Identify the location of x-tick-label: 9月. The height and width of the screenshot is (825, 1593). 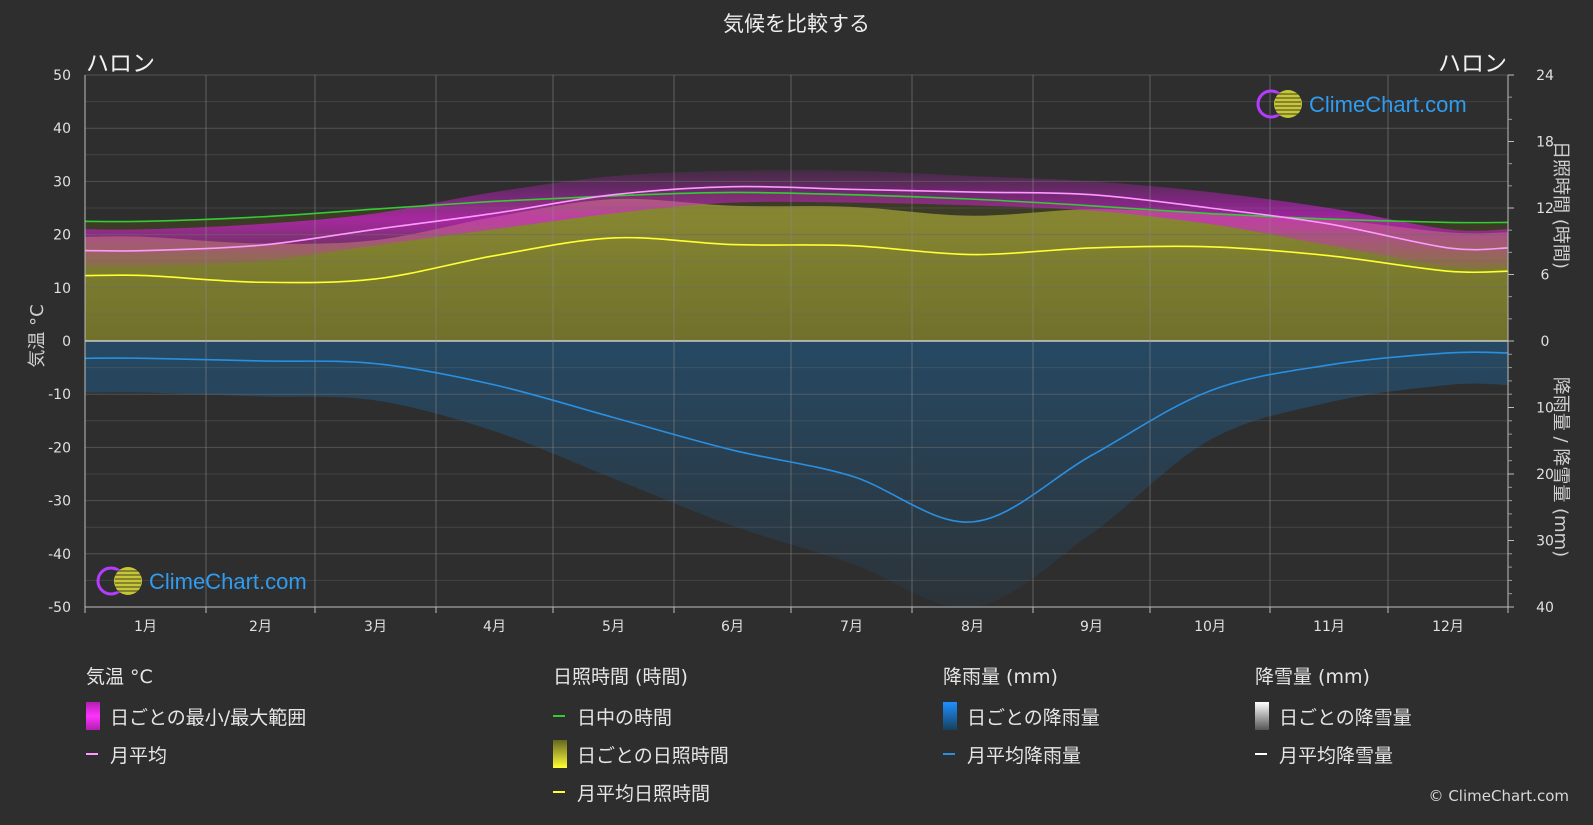
(1091, 627).